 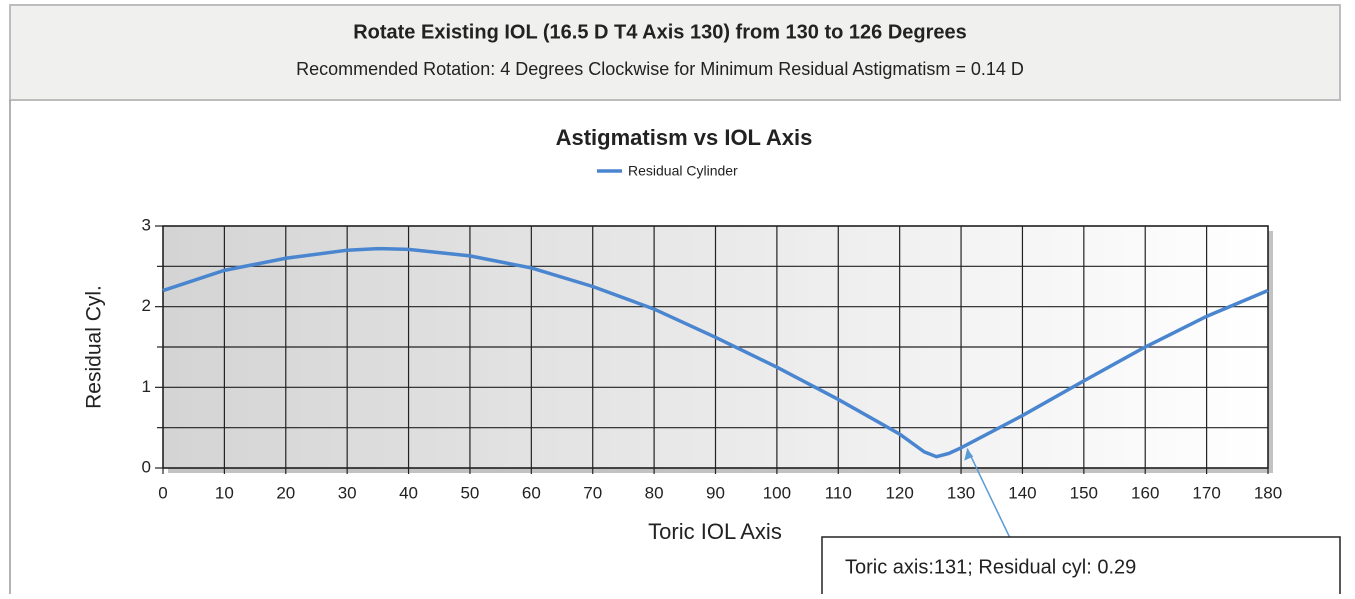 What do you see at coordinates (408, 492) in the screenshot?
I see `x-tick-label: 40` at bounding box center [408, 492].